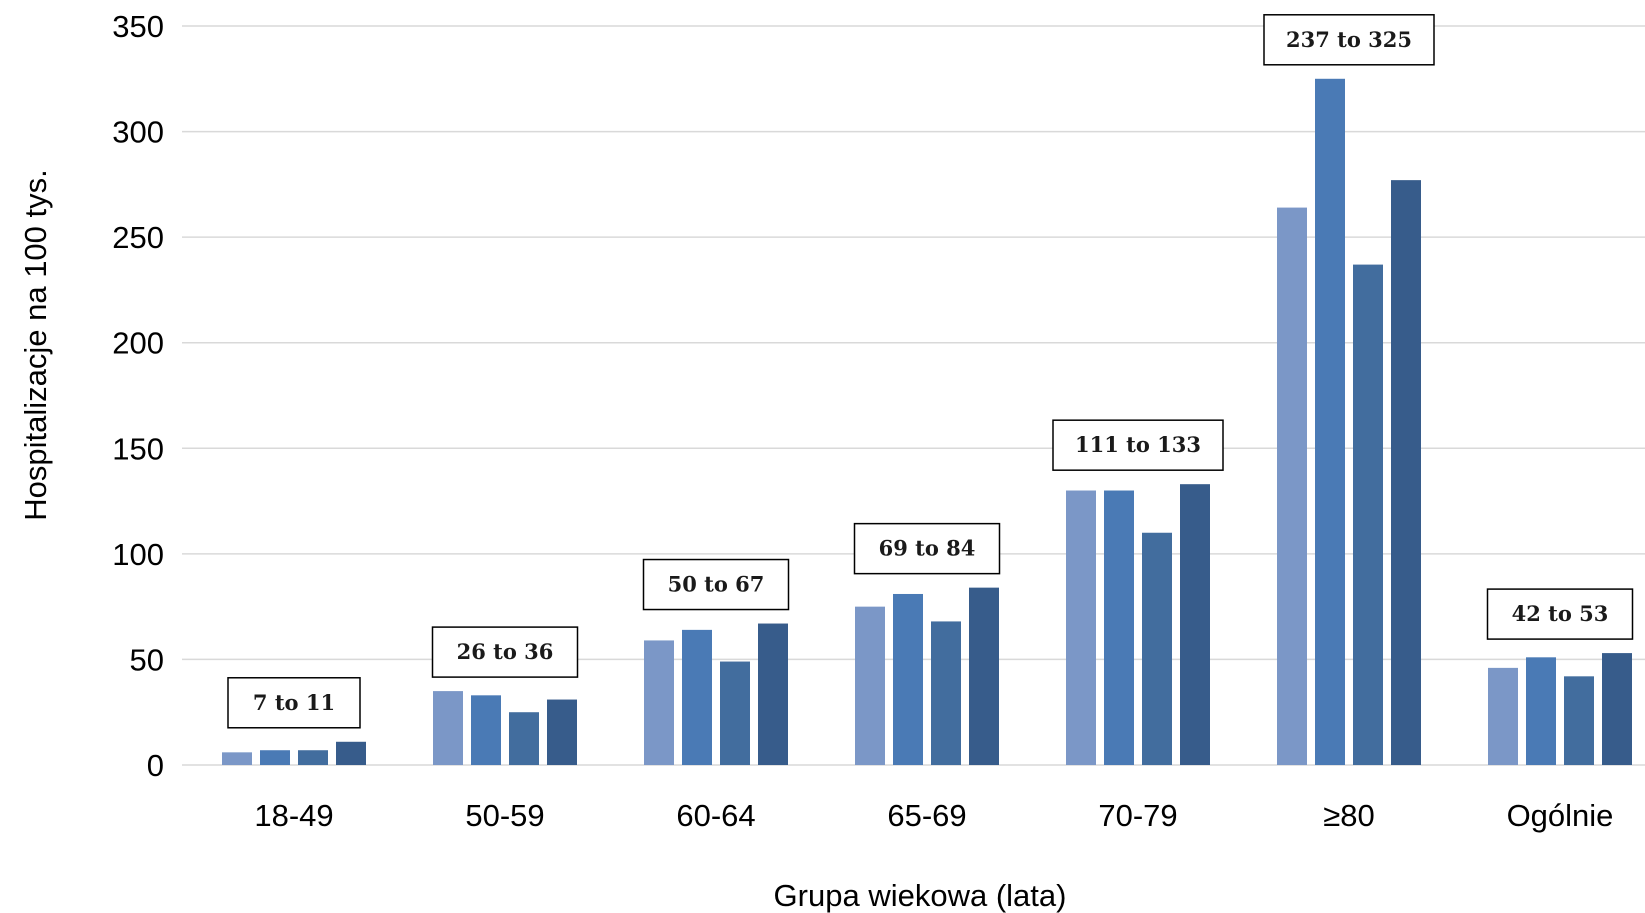 The image size is (1645, 913). Describe the element at coordinates (1137, 815) in the screenshot. I see `x-tick-label: 70-79` at that location.